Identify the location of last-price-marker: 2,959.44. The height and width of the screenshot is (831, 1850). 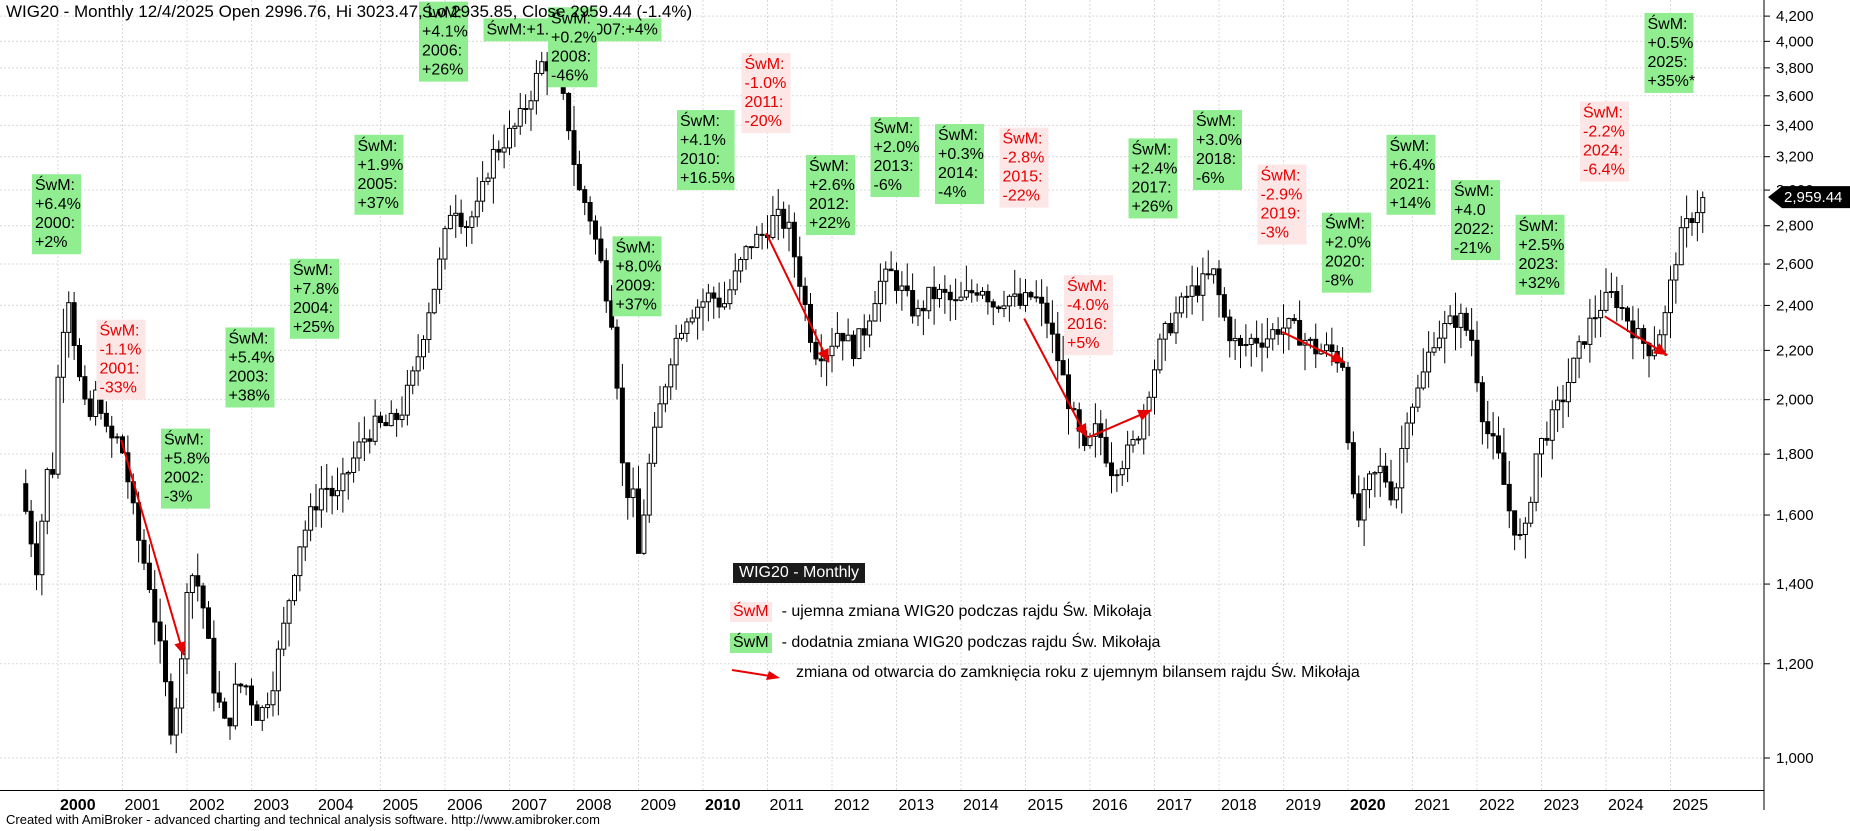
(1809, 197).